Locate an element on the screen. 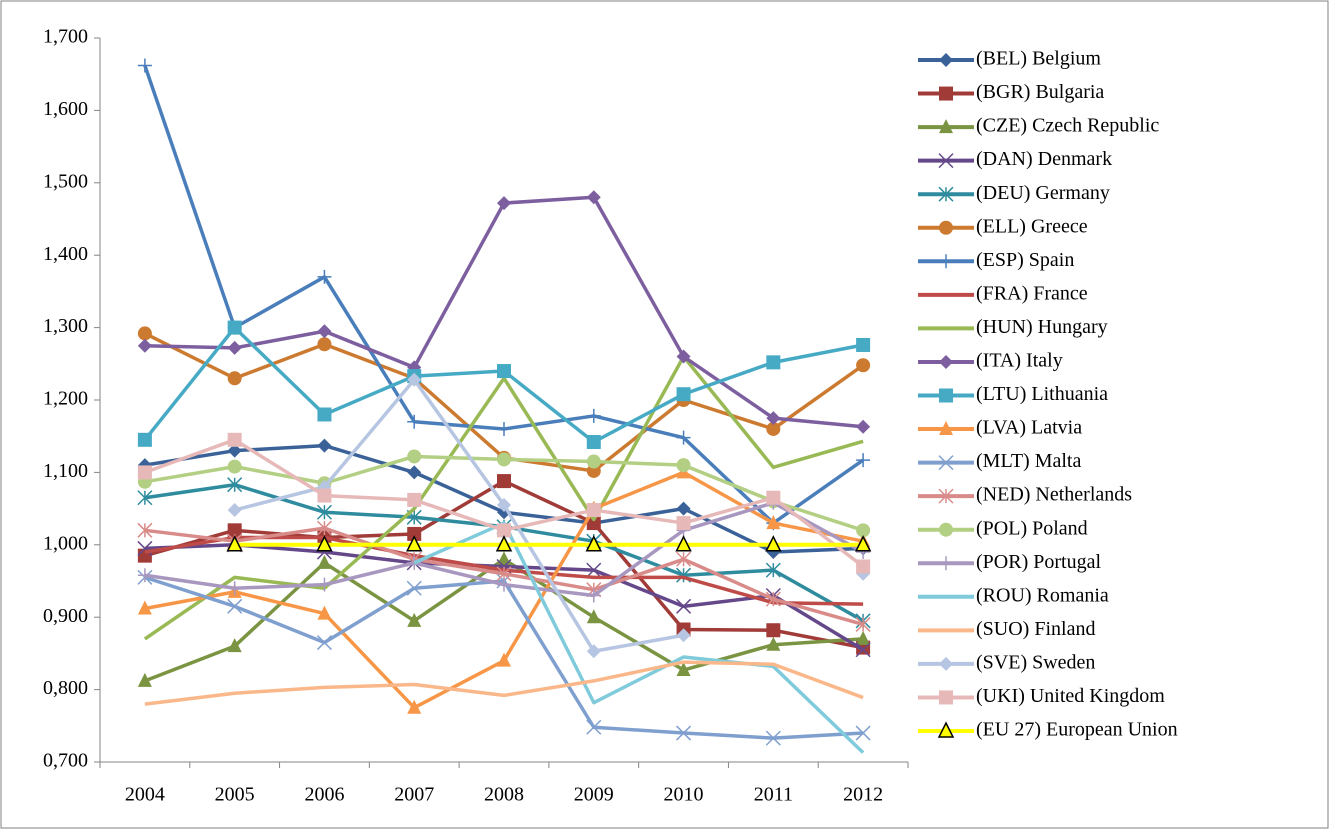  legend-label: (FRA) France is located at coordinates (1032, 293).